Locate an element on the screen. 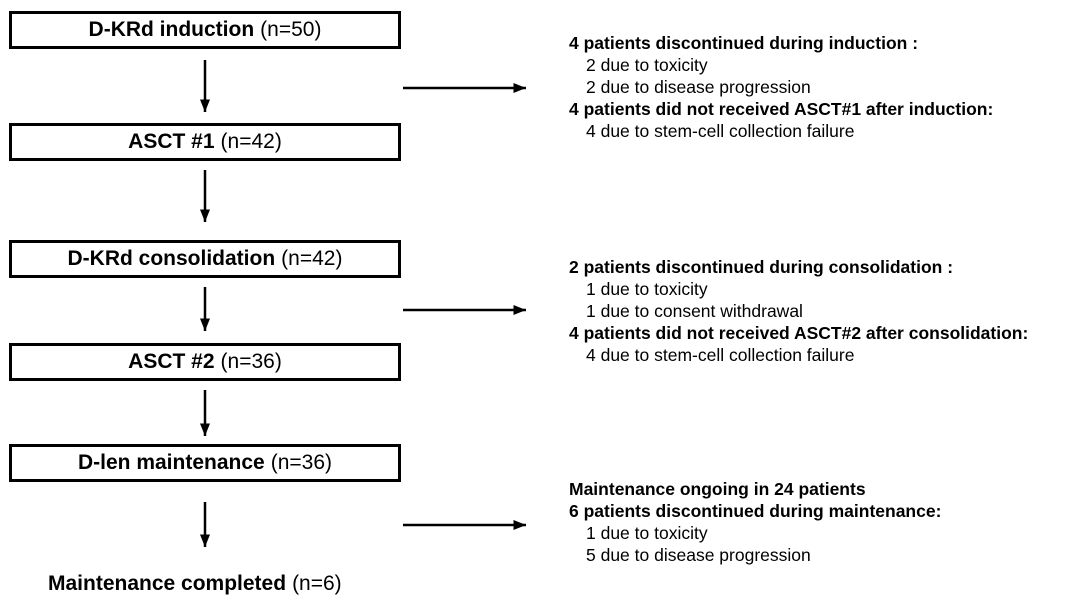  flow-box-maintenance: D-len maintenance (n=36) is located at coordinates (205, 463).